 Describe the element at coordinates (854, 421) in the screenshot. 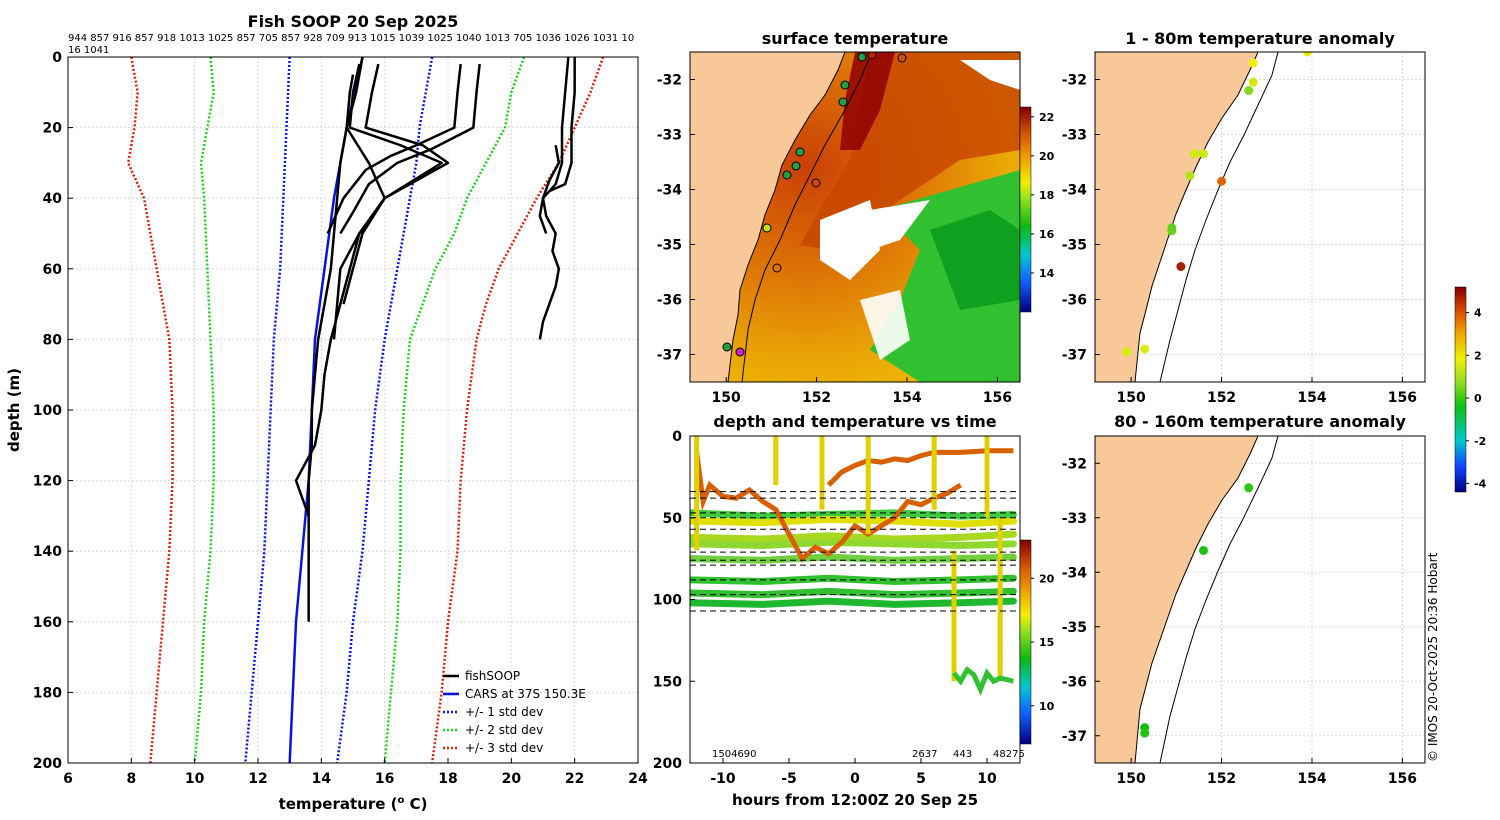

I see `depthtime-title: depth and temperature vs time` at that location.